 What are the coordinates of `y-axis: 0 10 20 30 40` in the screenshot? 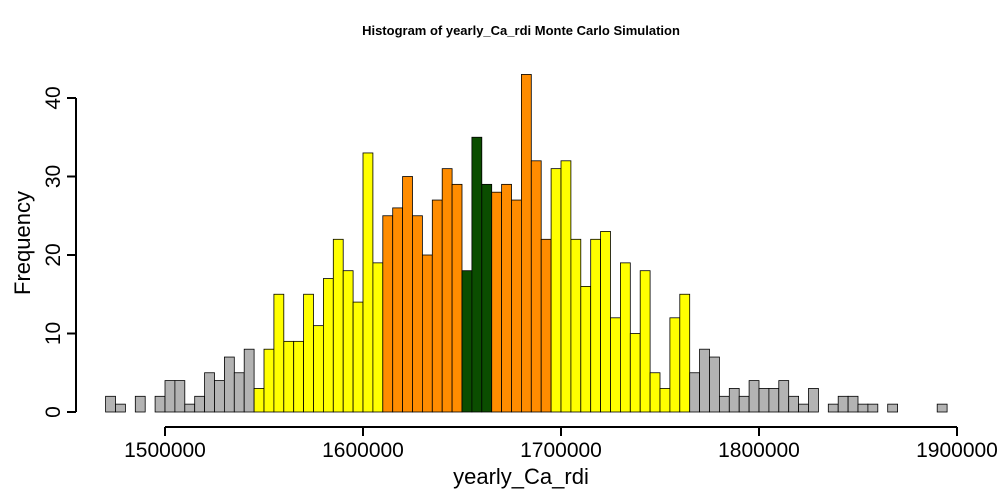 It's located at (59, 252).